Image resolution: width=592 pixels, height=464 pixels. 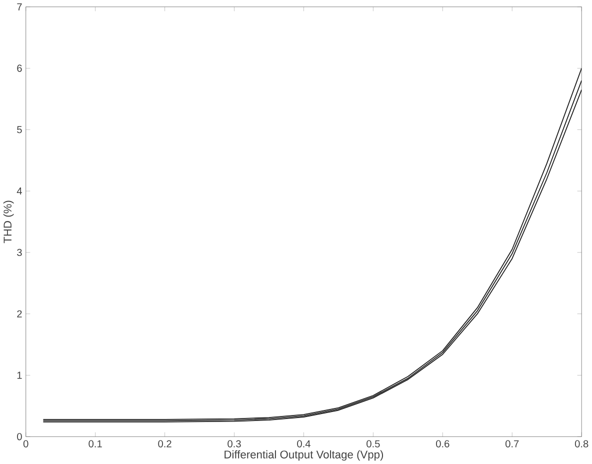 What do you see at coordinates (443, 444) in the screenshot?
I see `x-tick-label: 0.6` at bounding box center [443, 444].